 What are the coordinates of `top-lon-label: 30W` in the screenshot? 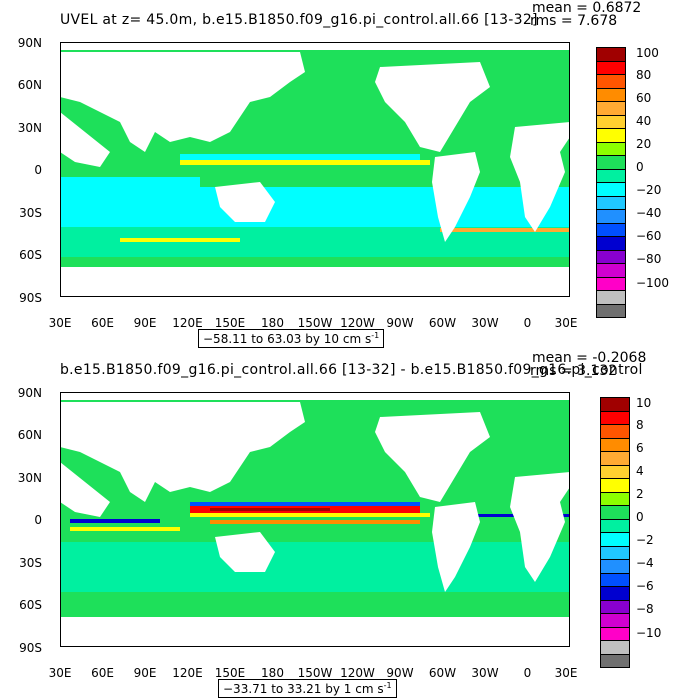 It's located at (485, 323).